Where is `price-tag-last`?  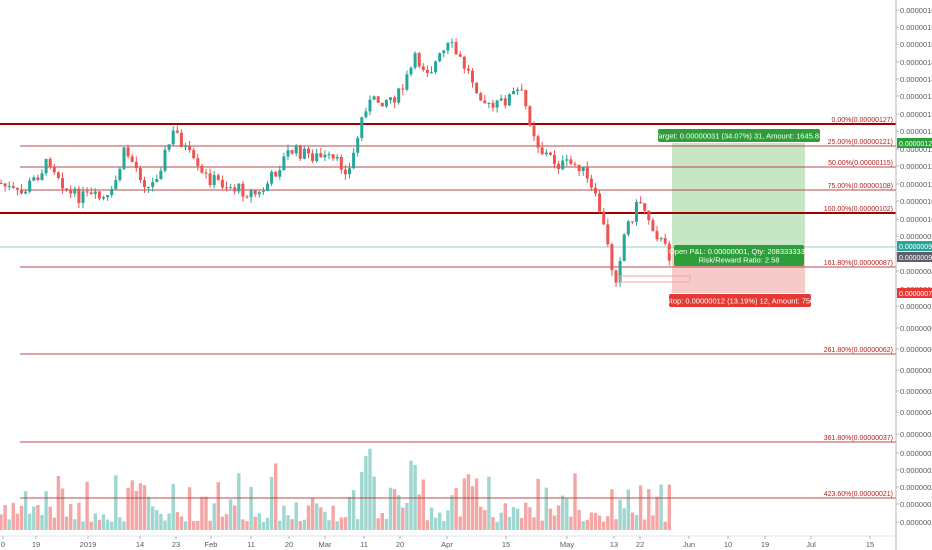 price-tag-last is located at coordinates (914, 246).